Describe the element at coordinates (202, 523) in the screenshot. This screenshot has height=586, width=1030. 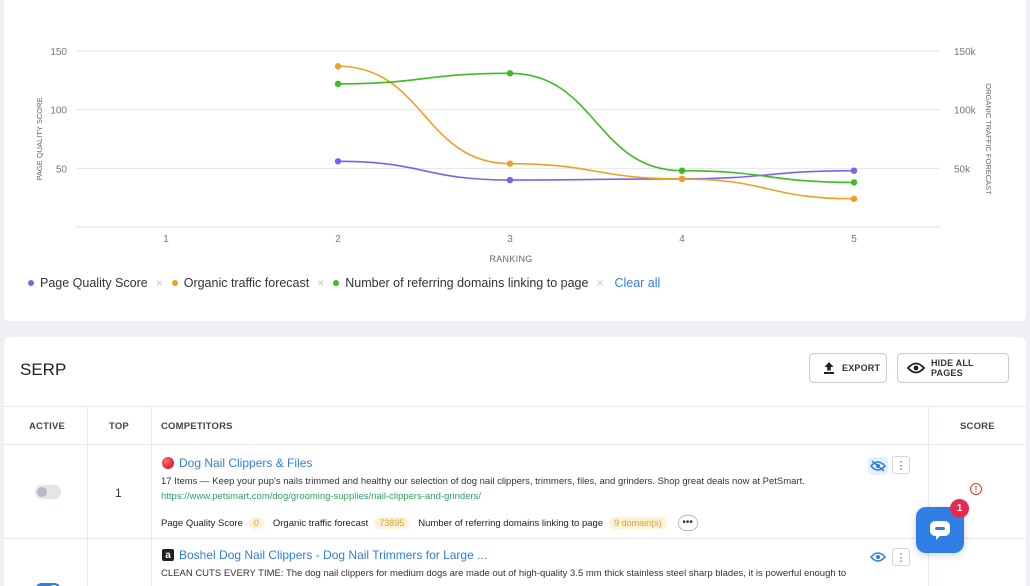
I see `pqs-label: Page Quality Score` at that location.